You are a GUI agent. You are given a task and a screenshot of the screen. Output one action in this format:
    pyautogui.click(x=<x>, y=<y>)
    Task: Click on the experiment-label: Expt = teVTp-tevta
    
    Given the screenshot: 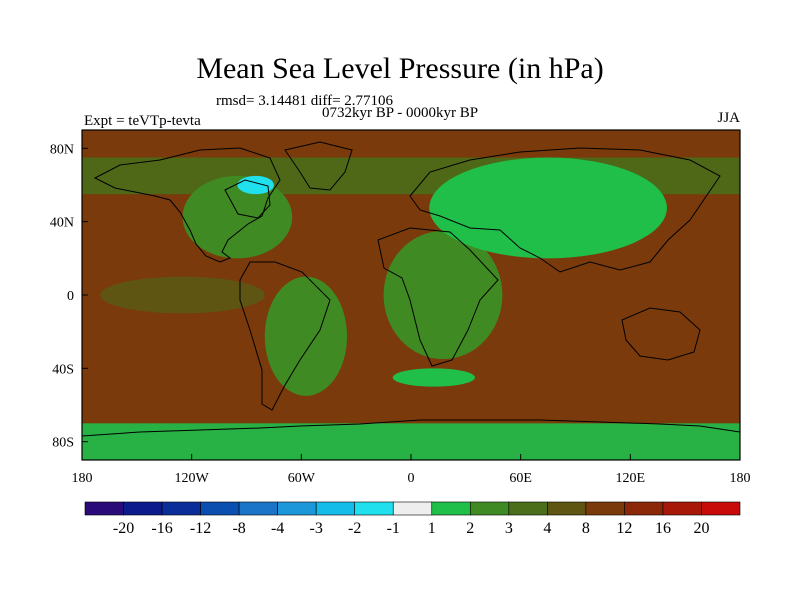 What is the action you would take?
    pyautogui.click(x=142, y=121)
    